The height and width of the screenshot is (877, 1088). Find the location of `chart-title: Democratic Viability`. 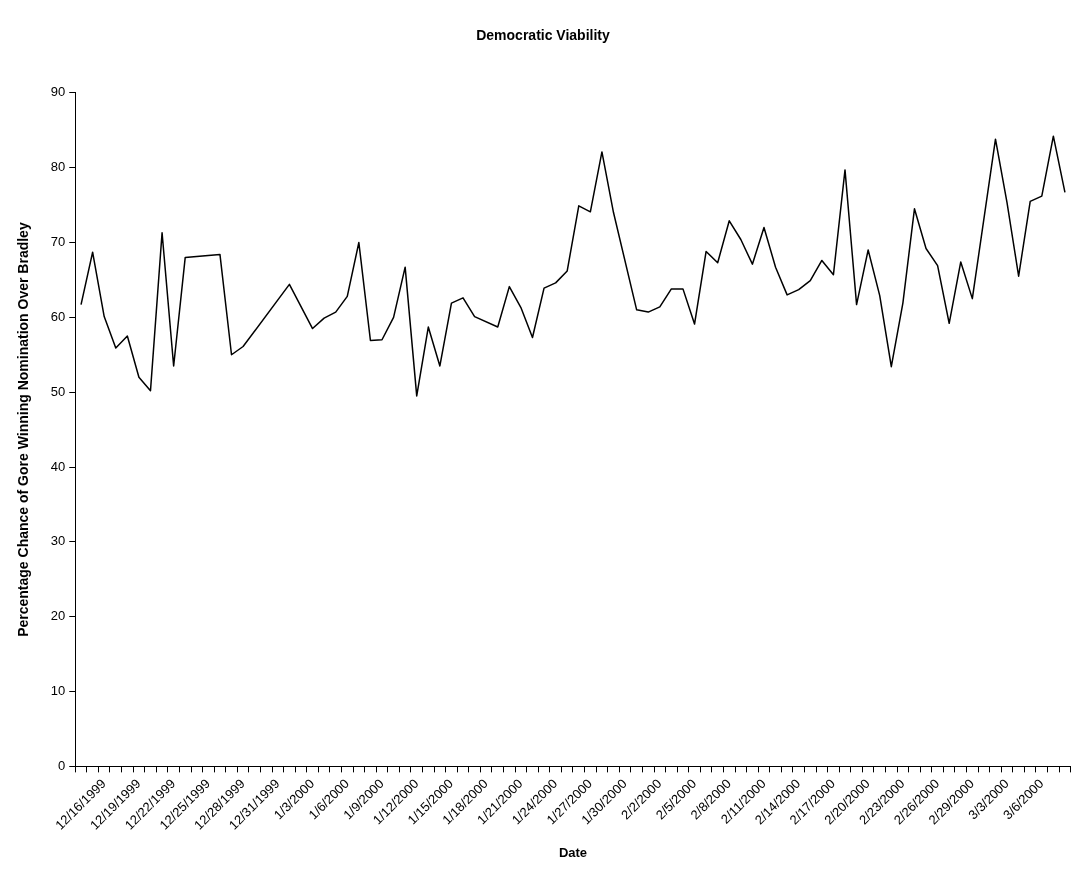

chart-title: Democratic Viability is located at coordinates (543, 35).